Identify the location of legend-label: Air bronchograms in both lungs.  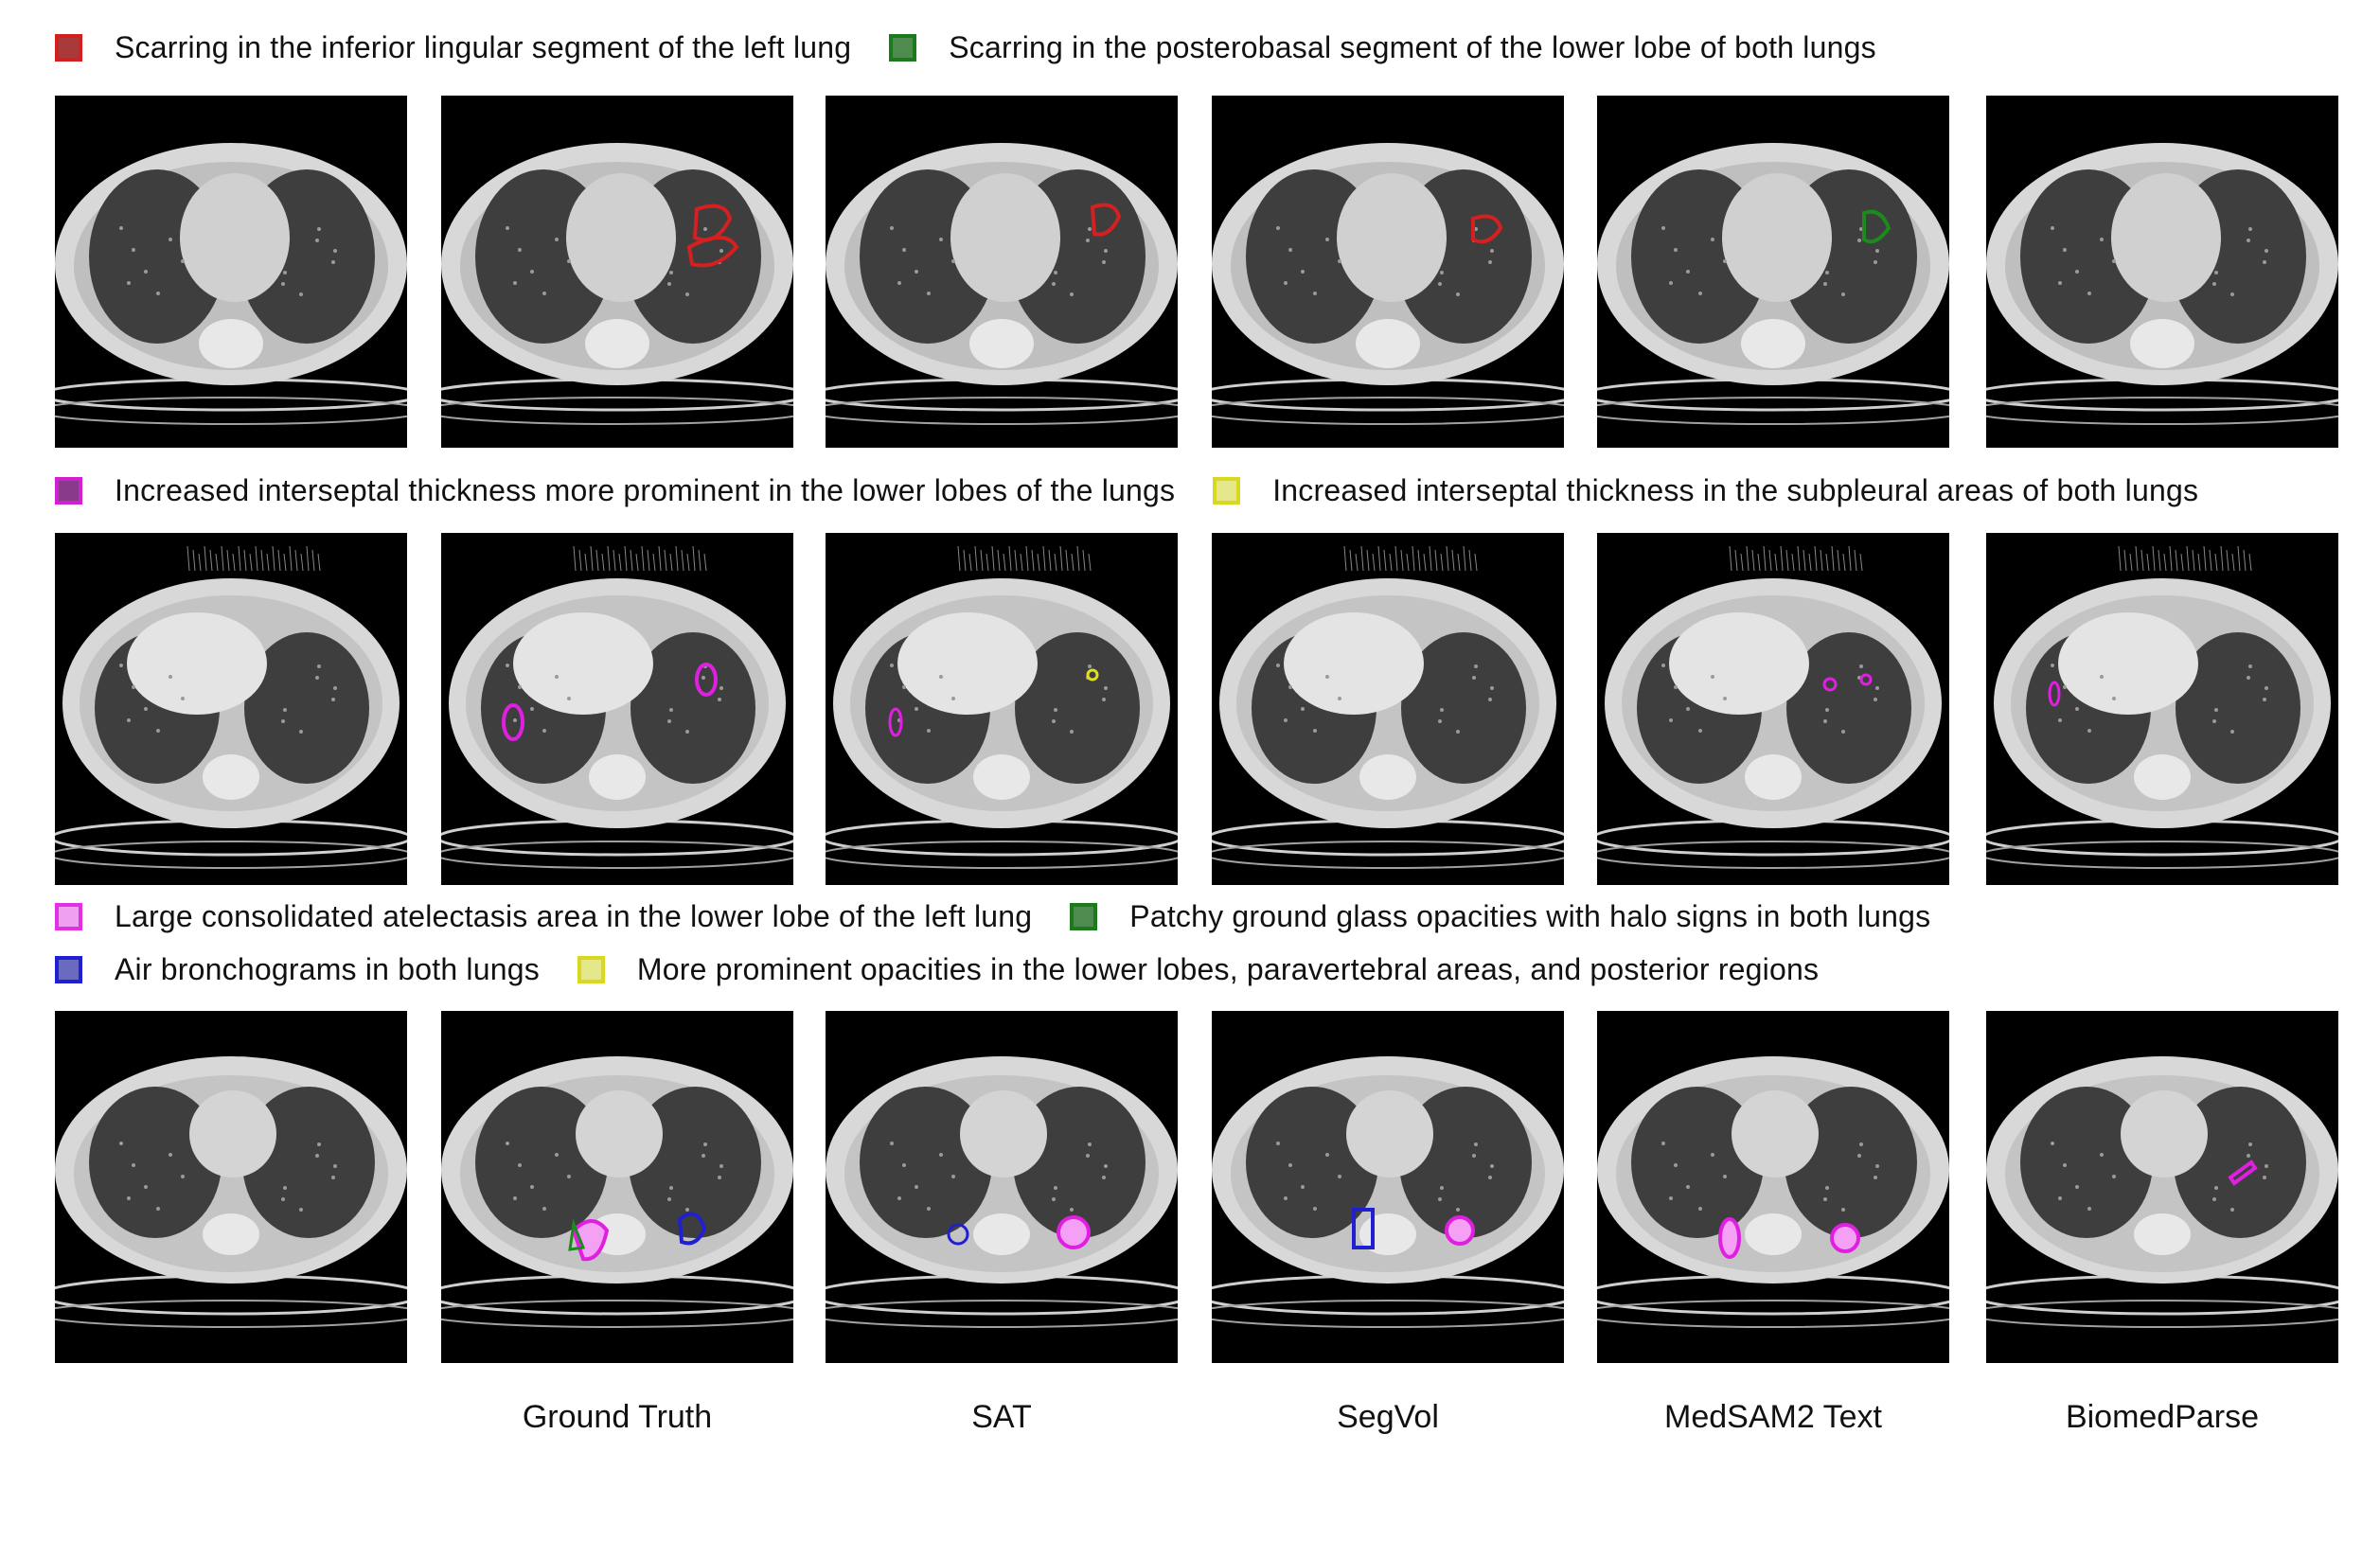
(327, 969).